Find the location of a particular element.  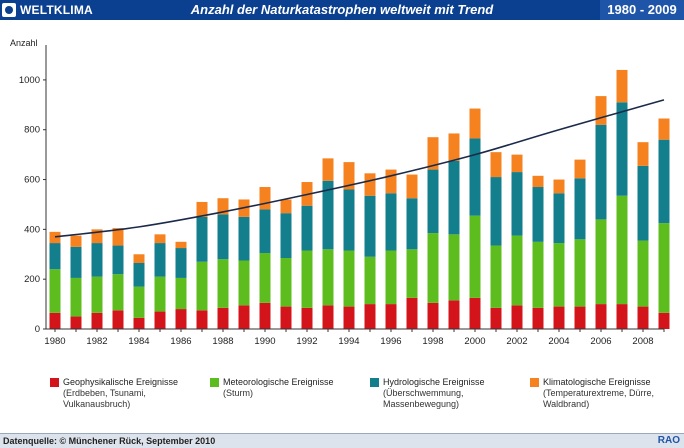

legend-item-meteorological: Meteorologische Ereignisse (Sturm) is located at coordinates (280, 402).